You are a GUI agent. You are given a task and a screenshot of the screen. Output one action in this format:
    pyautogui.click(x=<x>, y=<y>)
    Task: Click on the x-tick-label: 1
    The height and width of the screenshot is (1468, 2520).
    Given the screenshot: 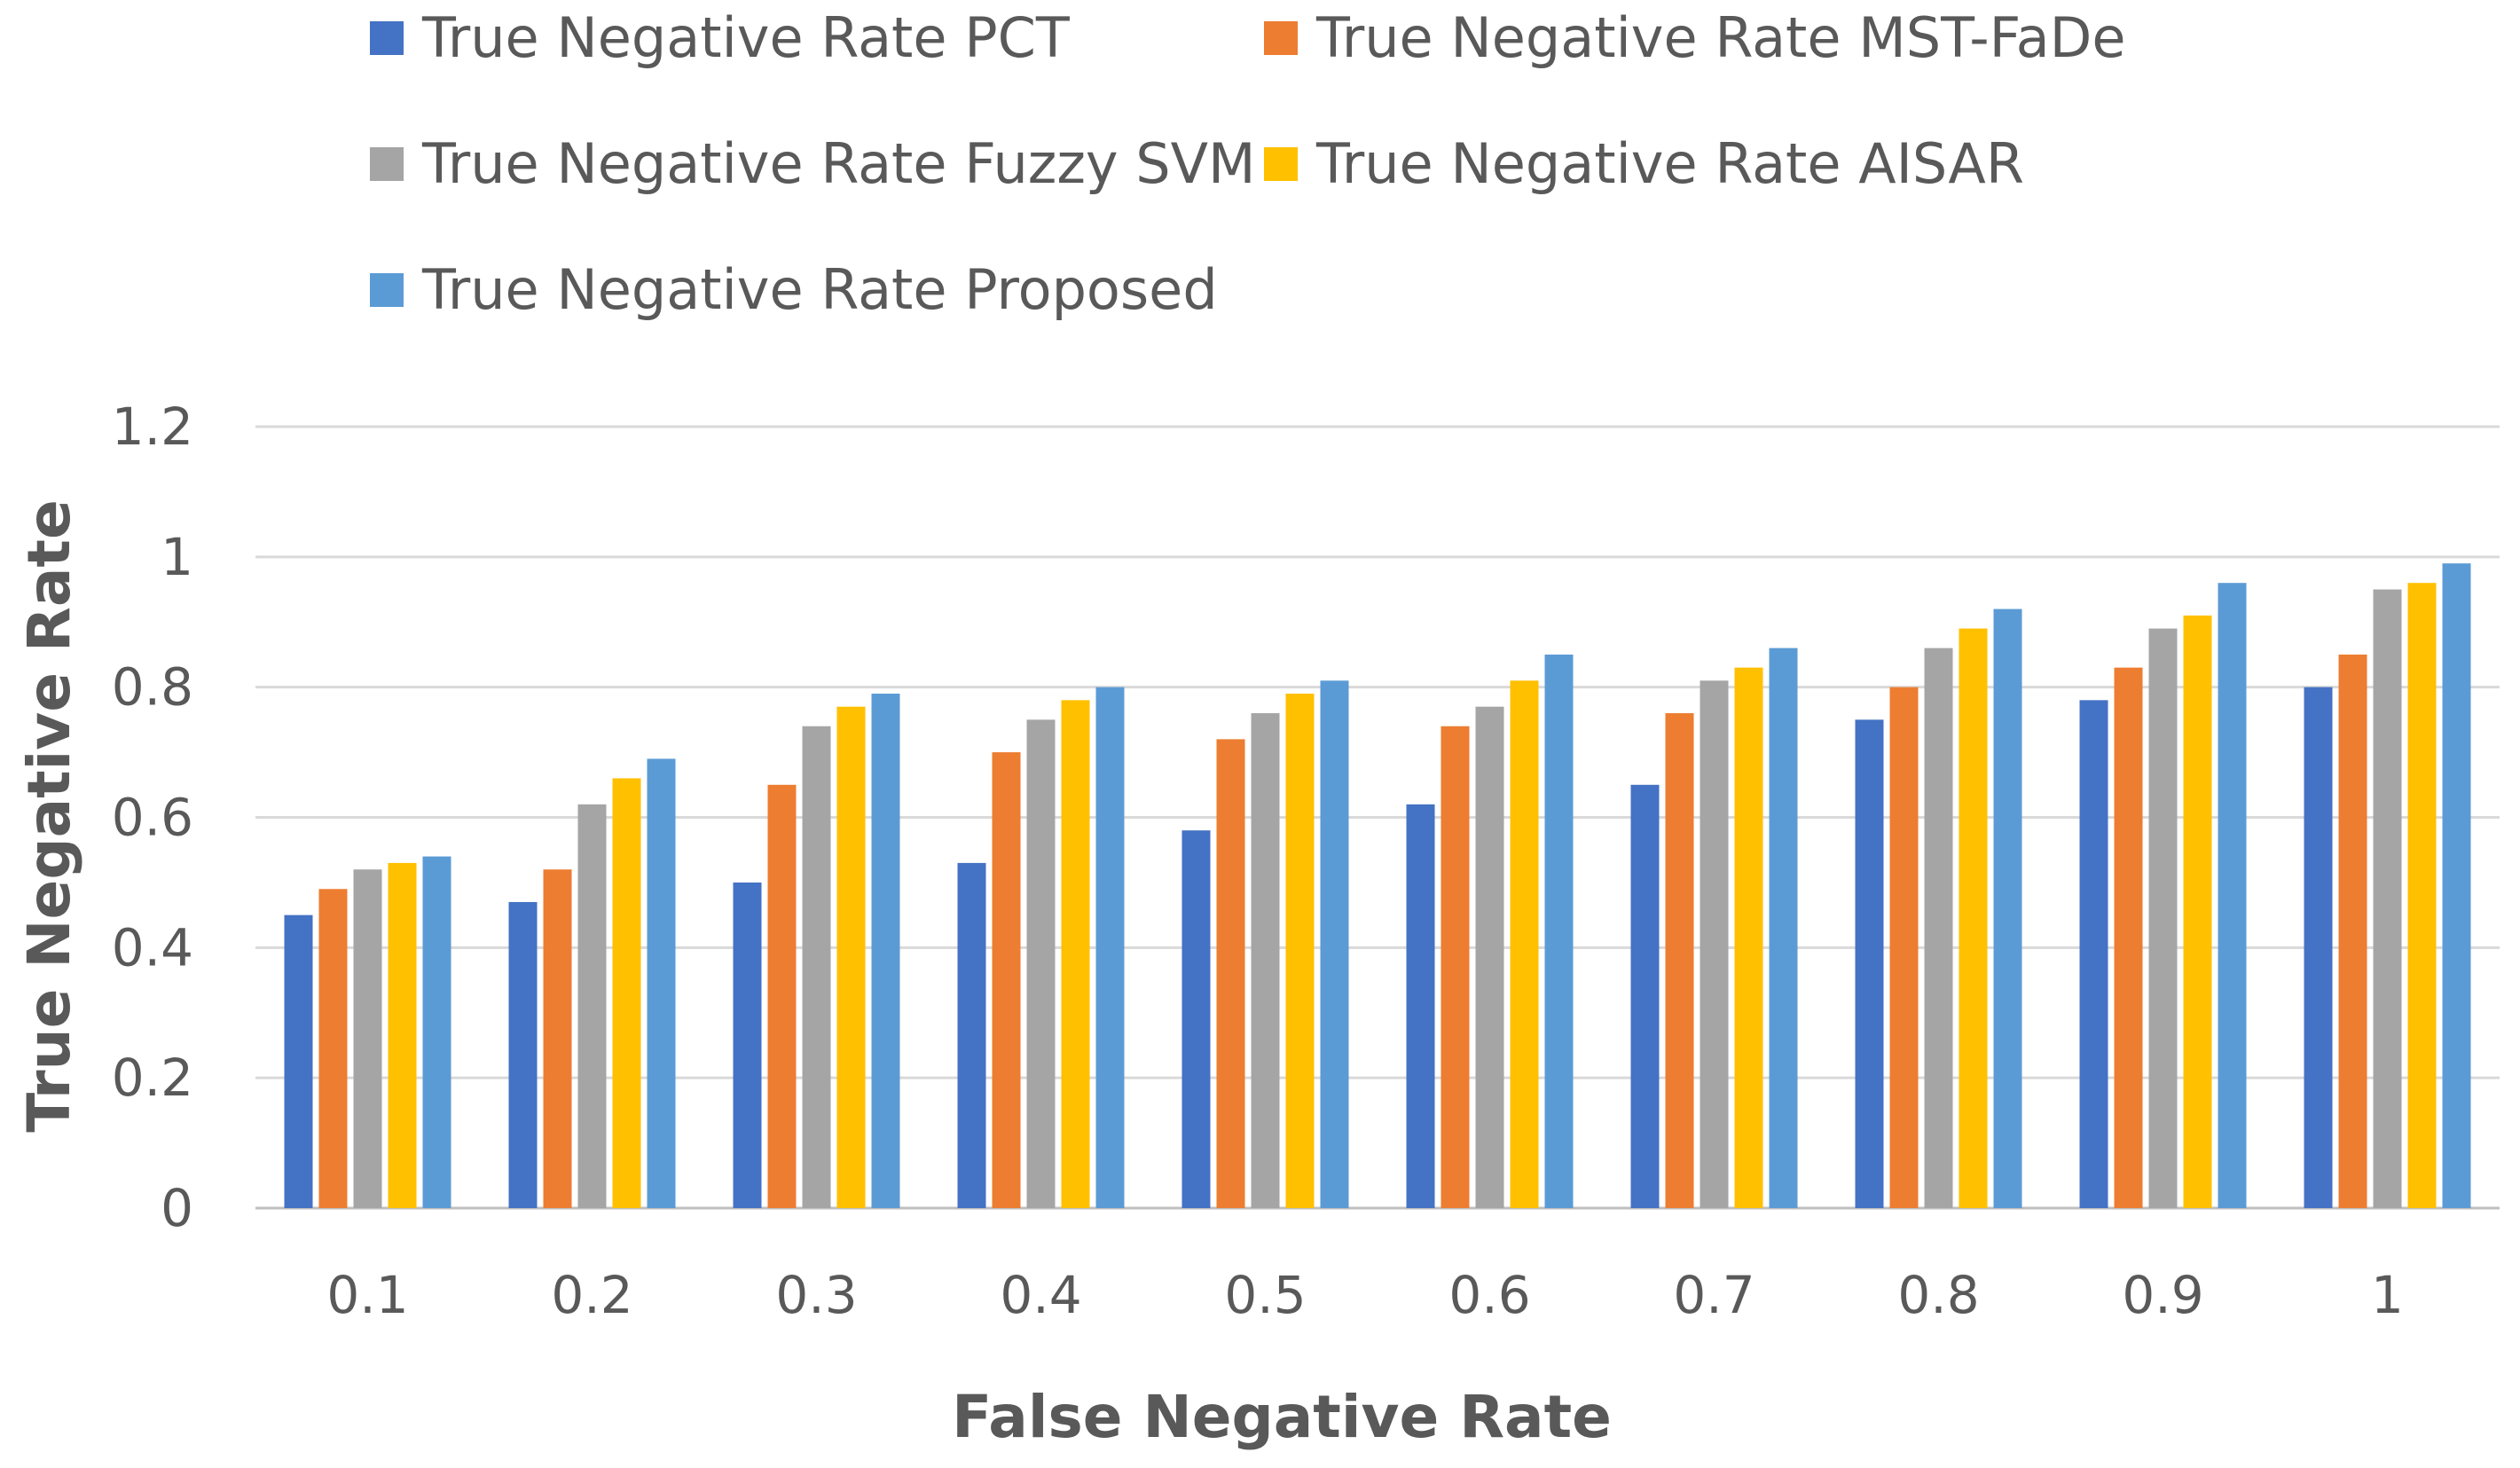 What is the action you would take?
    pyautogui.click(x=2387, y=1295)
    